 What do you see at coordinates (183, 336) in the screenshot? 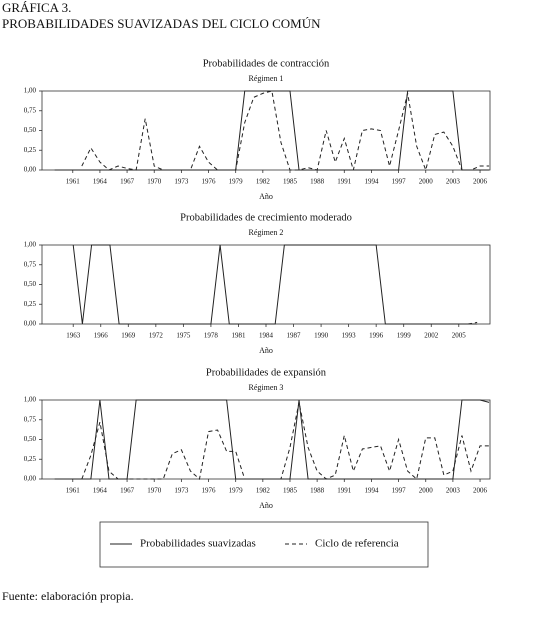
I see `x-tick-label: 1975` at bounding box center [183, 336].